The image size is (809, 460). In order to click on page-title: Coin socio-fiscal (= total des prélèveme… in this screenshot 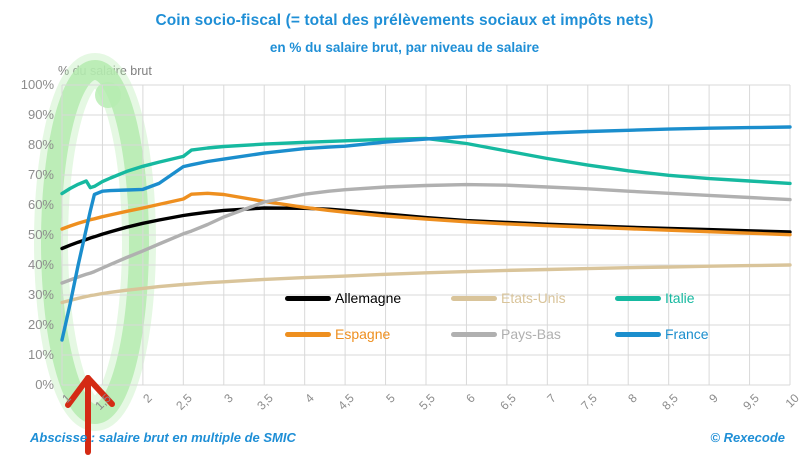, I will do `click(404, 20)`.